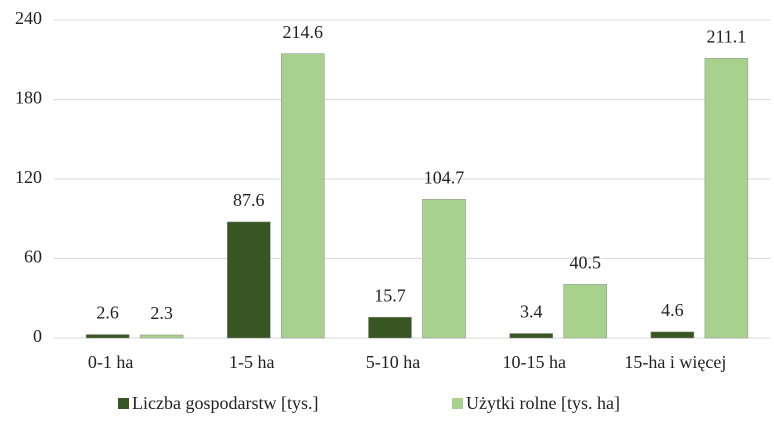 Image resolution: width=774 pixels, height=442 pixels. I want to click on data-label: 4.6, so click(672, 310).